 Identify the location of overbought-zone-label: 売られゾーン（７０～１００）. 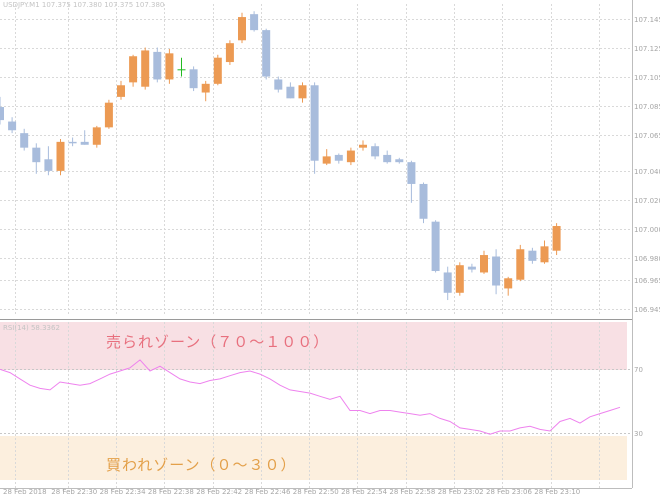
(217, 342).